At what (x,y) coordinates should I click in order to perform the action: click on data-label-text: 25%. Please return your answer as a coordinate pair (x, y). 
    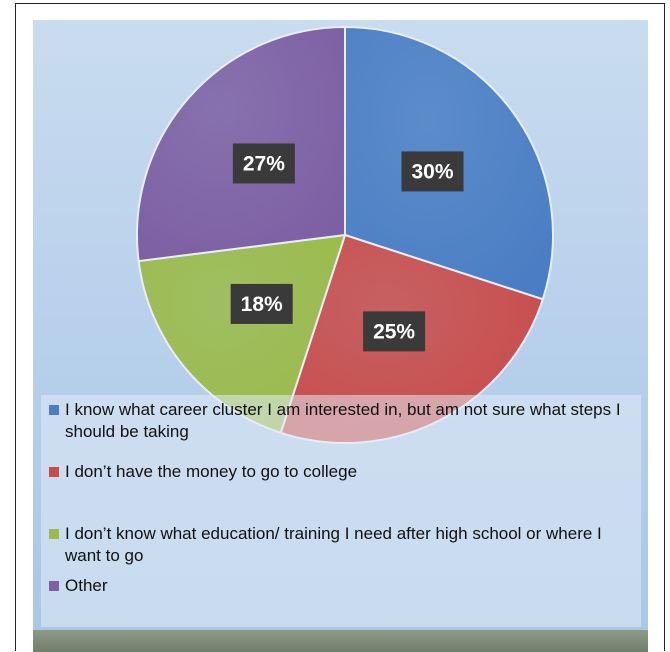
    Looking at the image, I should click on (394, 331).